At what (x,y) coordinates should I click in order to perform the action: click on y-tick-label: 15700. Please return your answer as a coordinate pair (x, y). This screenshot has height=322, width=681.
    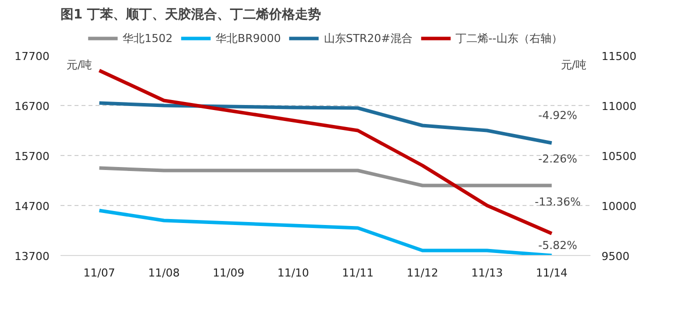
    Looking at the image, I should click on (32, 156).